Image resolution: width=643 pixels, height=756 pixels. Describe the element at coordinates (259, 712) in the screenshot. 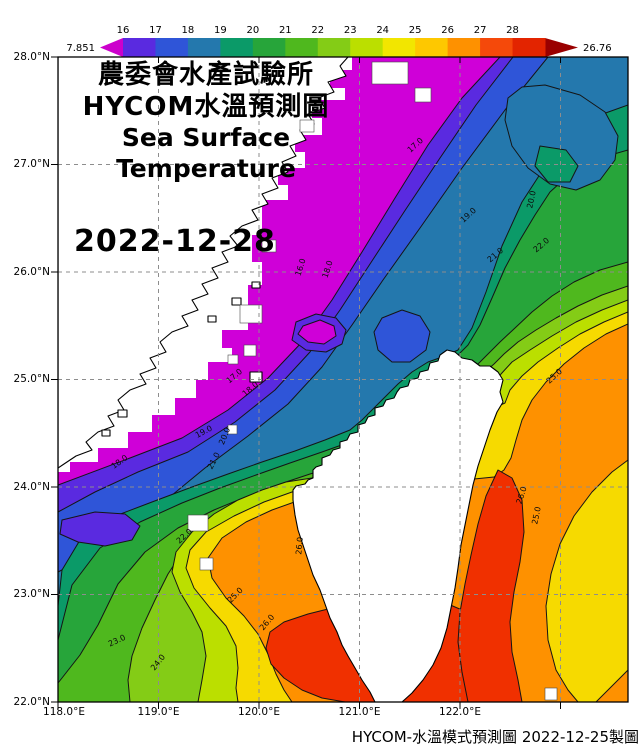

I see `lon-label: 120.0°E` at that location.